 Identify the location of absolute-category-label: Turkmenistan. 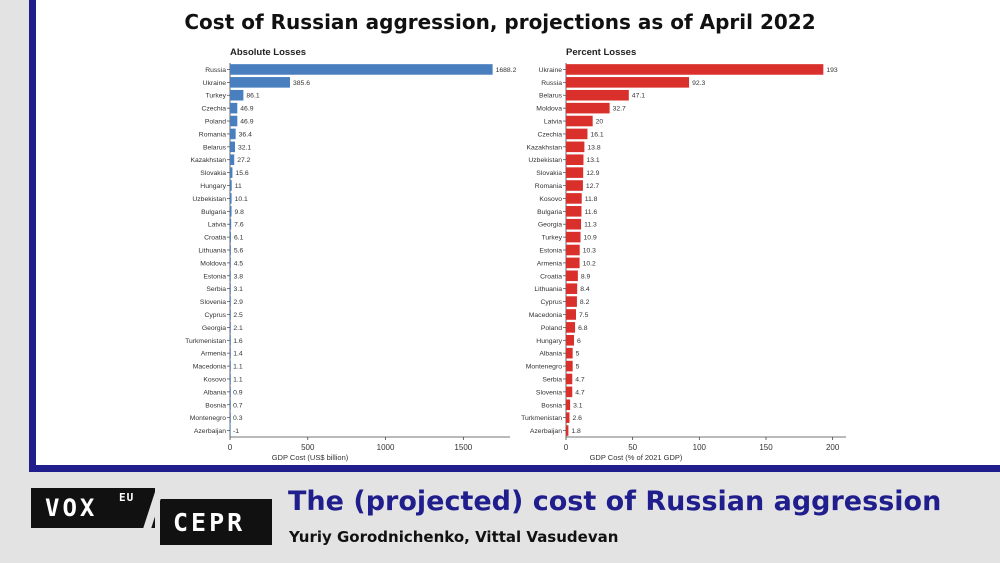
(205, 341).